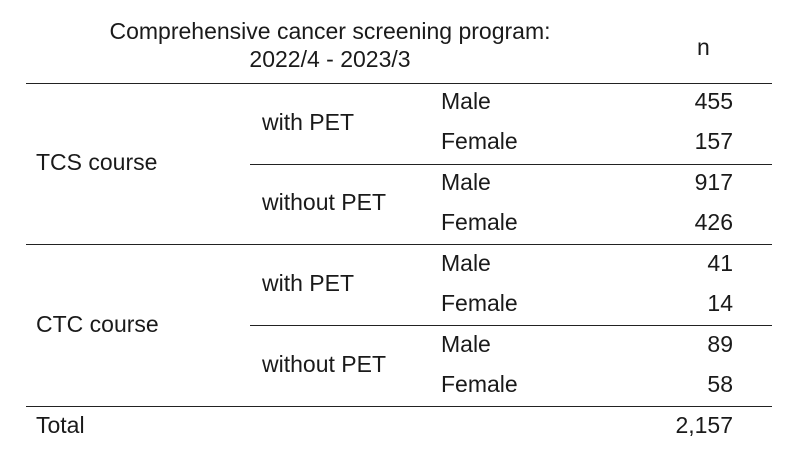 This screenshot has height=462, width=800. Describe the element at coordinates (324, 364) in the screenshot. I see `pet-label-ctc-without: without PET` at that location.